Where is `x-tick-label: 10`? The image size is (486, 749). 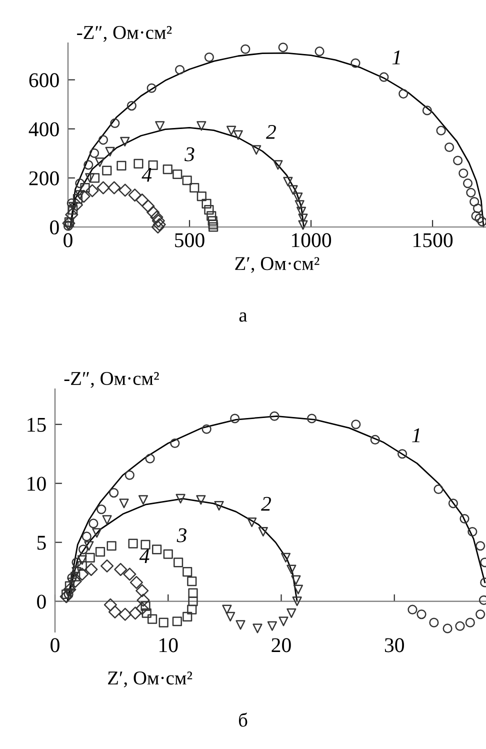 x-tick-label: 10 is located at coordinates (169, 645).